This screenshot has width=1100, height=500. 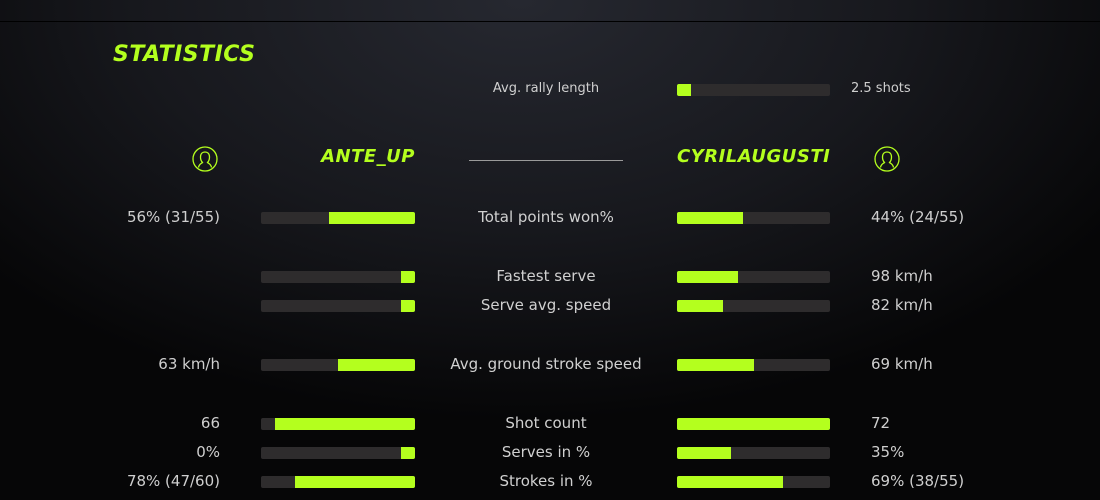 What do you see at coordinates (888, 452) in the screenshot?
I see `right-value: 35%` at bounding box center [888, 452].